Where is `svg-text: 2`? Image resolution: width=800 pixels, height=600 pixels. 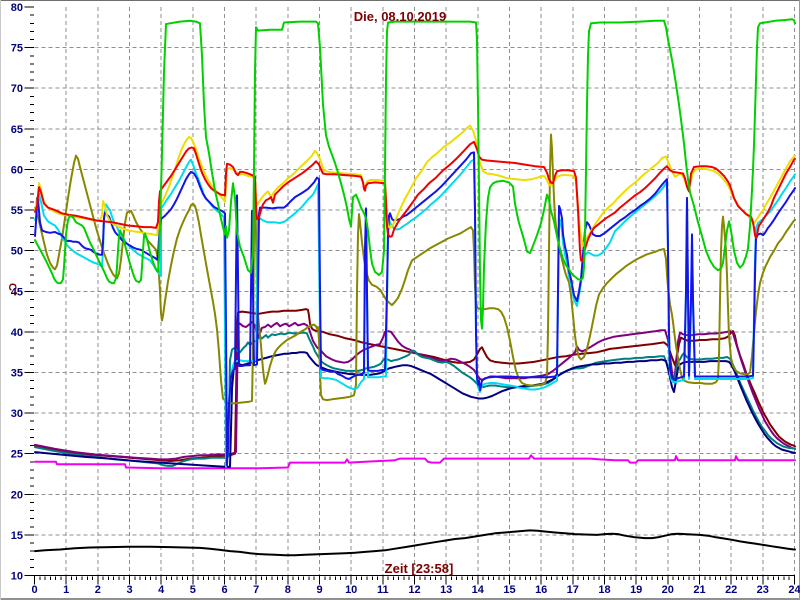
svg-text: 2 is located at coordinates (98, 590).